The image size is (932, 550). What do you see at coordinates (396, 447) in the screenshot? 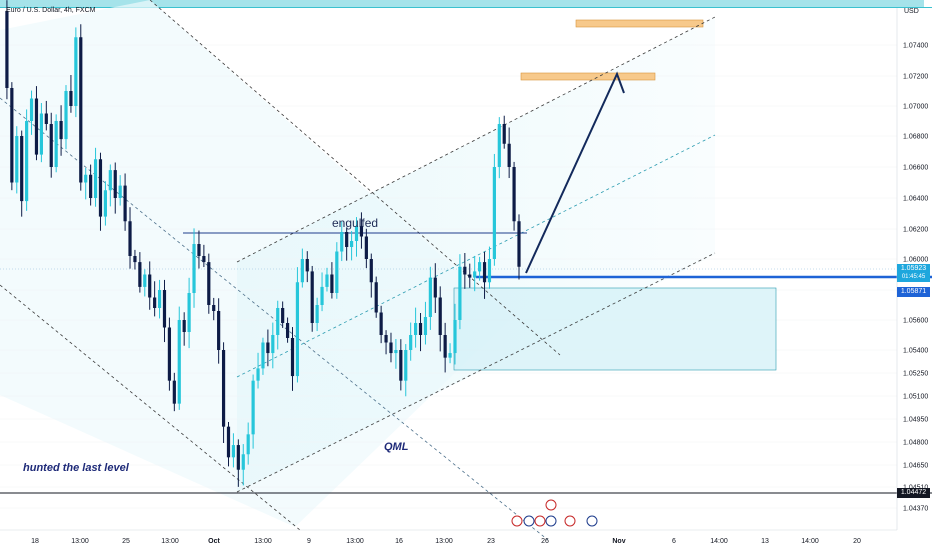
I see `qml-label: QML` at bounding box center [396, 447].